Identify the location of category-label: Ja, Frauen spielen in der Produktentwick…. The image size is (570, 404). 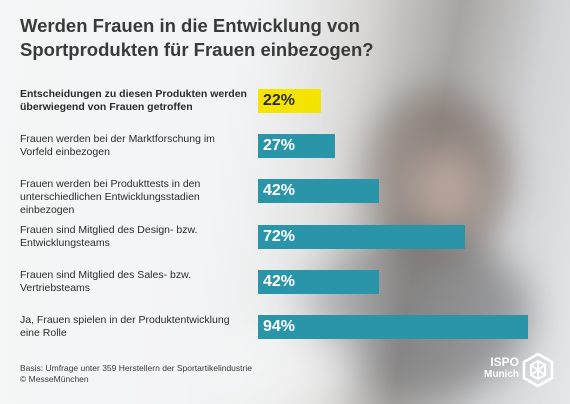
(125, 326).